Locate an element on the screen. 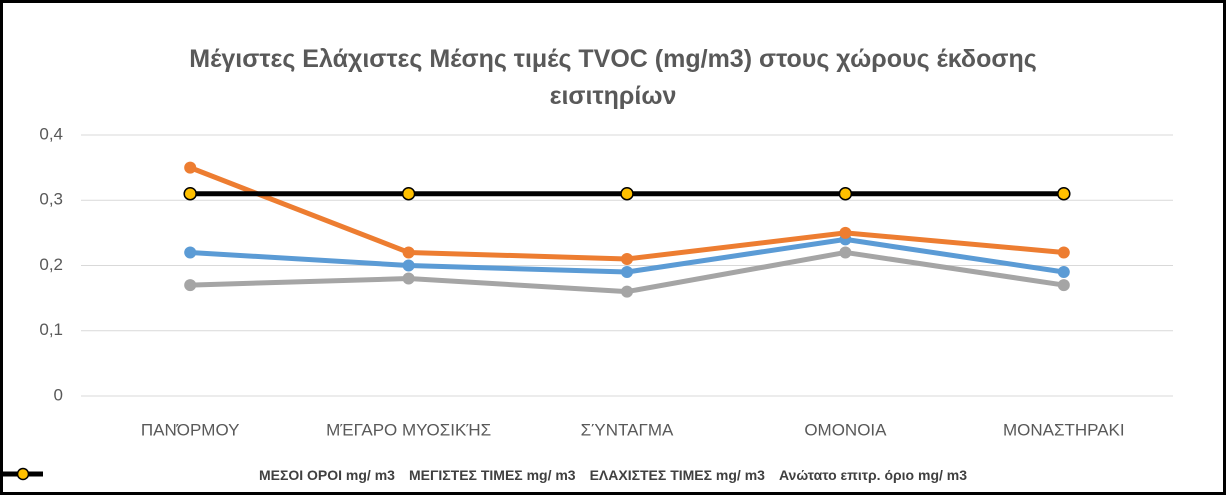 The width and height of the screenshot is (1226, 495). legend-item: ΜΕΣΟΙ ΟΡΟΙ mg/ m3 is located at coordinates (199, 475).